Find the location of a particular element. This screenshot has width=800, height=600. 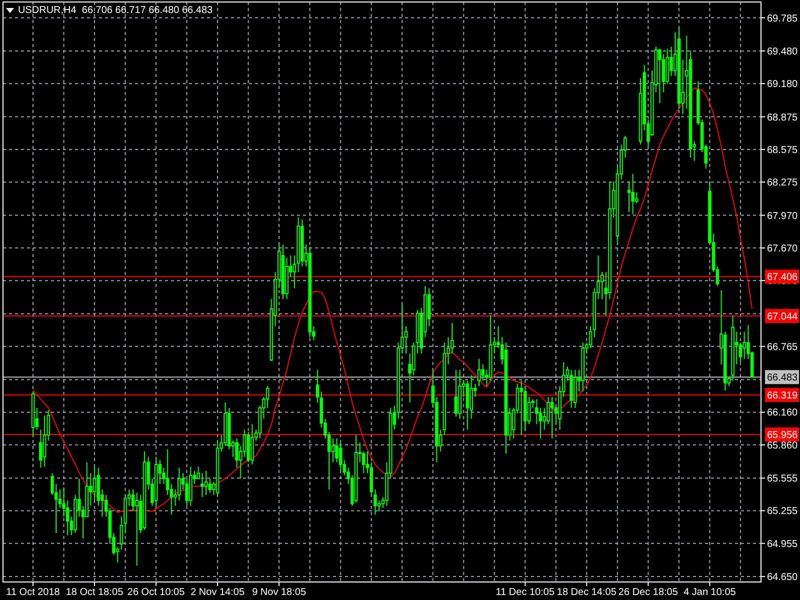

x-tick-label: 18 Dec 14:05 is located at coordinates (586, 592).